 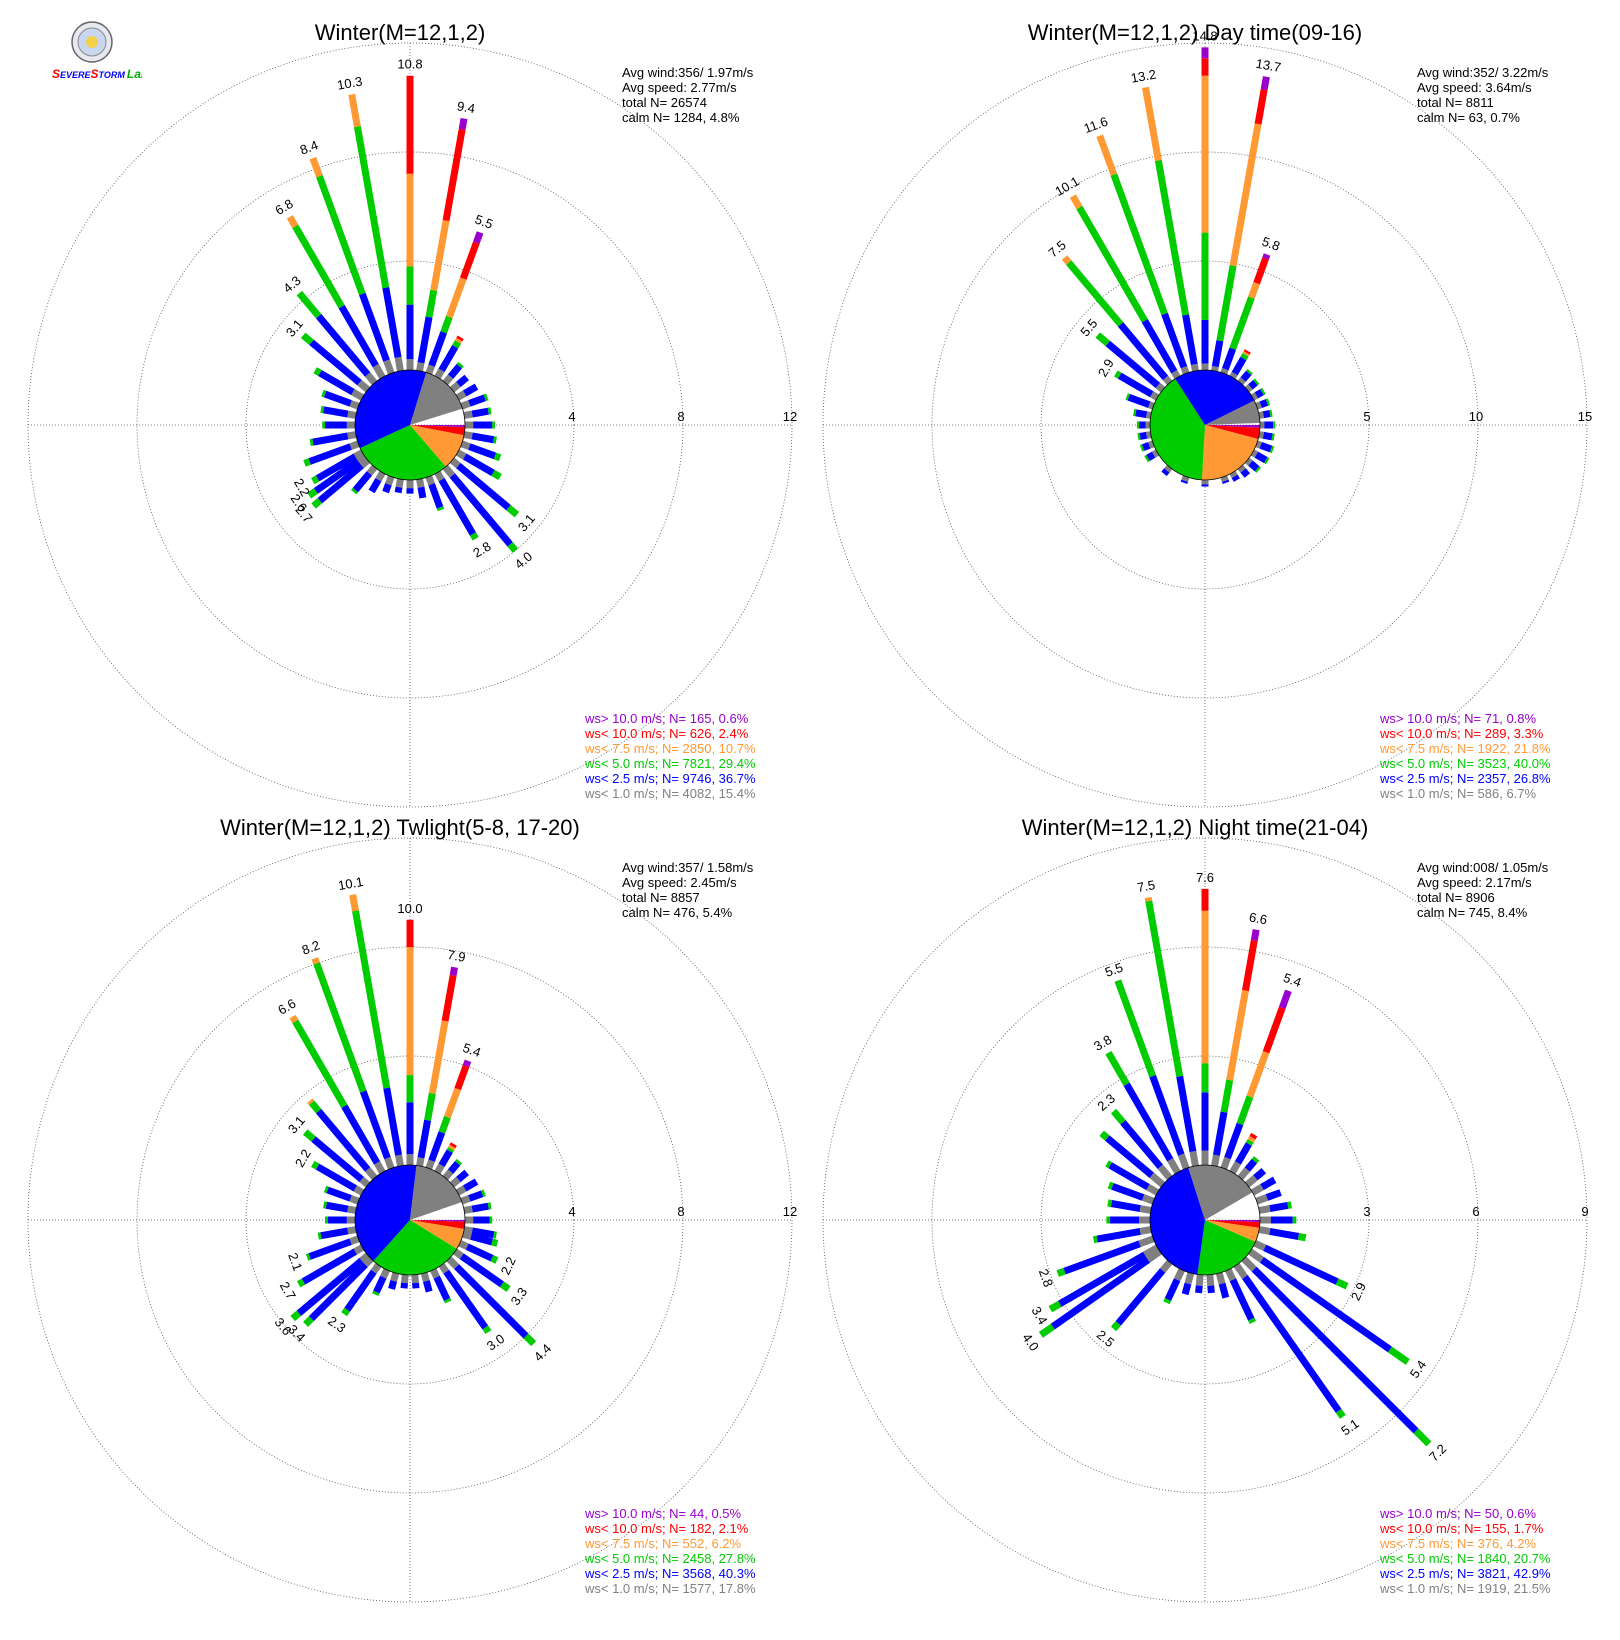 I want to click on stat-total: total N= 8906, so click(x=1456, y=897).